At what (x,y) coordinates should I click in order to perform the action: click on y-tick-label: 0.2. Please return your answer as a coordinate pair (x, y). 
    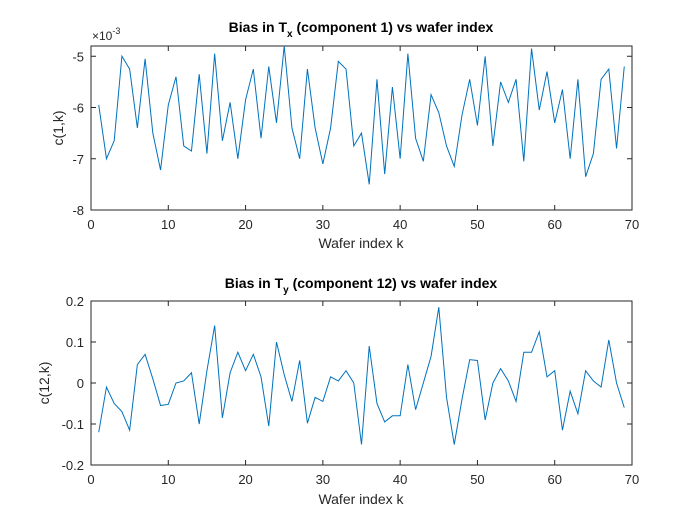
    Looking at the image, I should click on (75, 301).